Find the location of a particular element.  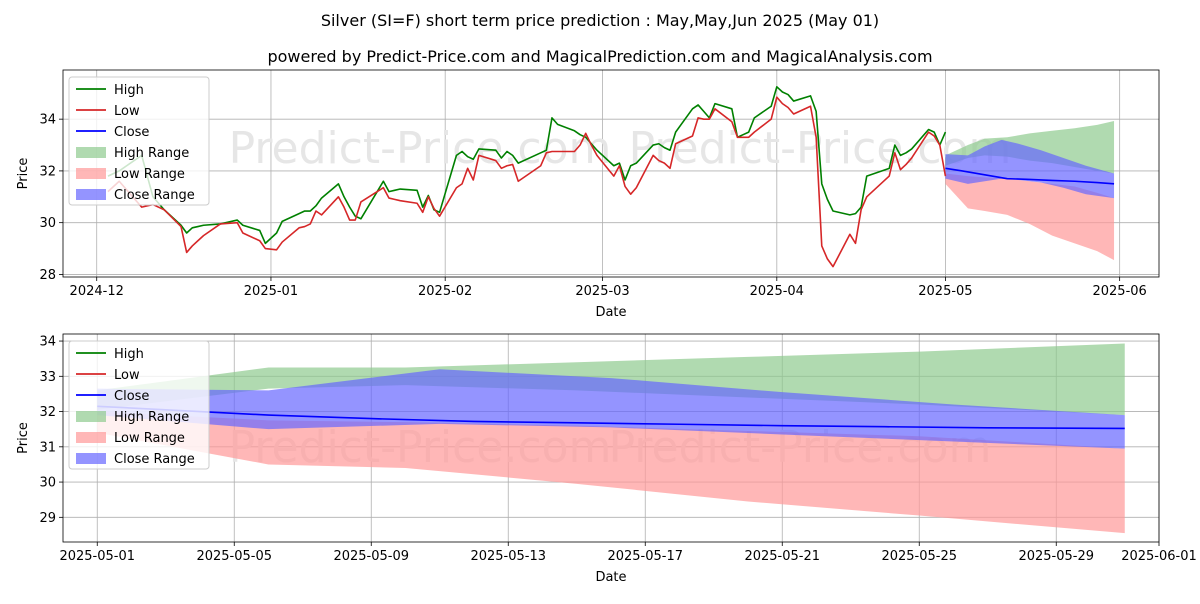

watermark-text: Predict-Price.com is located at coordinates (420, 148).